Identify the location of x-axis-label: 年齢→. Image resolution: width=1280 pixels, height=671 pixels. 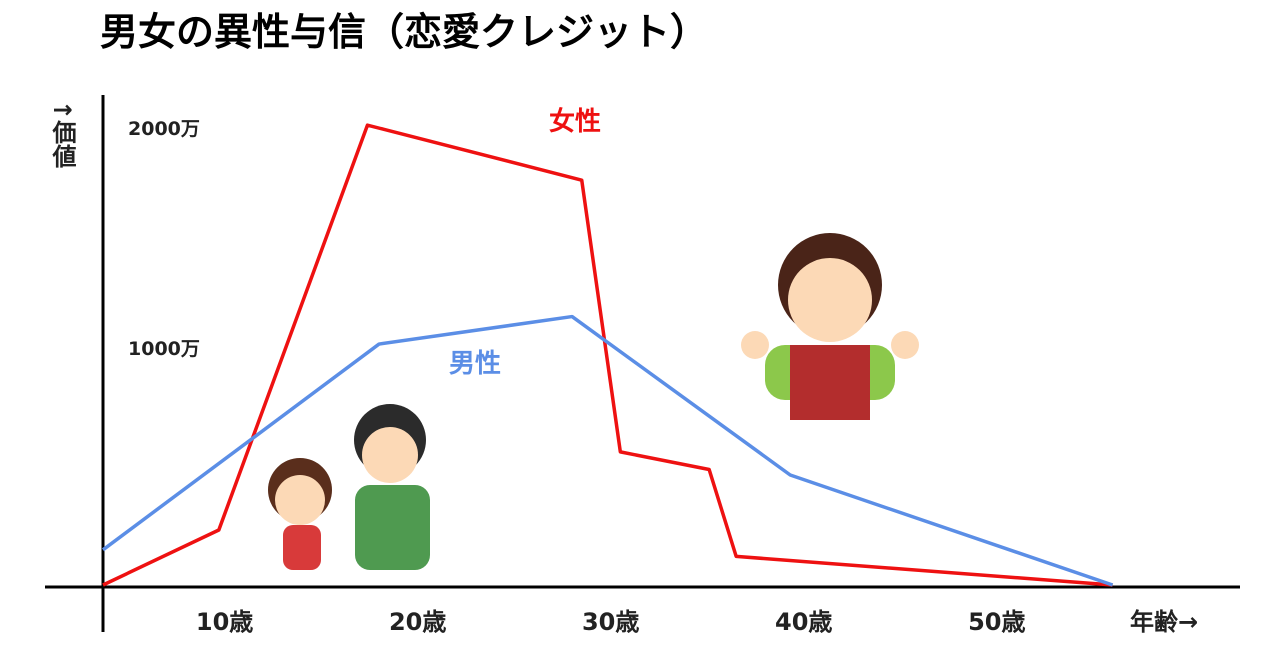
(1164, 622).